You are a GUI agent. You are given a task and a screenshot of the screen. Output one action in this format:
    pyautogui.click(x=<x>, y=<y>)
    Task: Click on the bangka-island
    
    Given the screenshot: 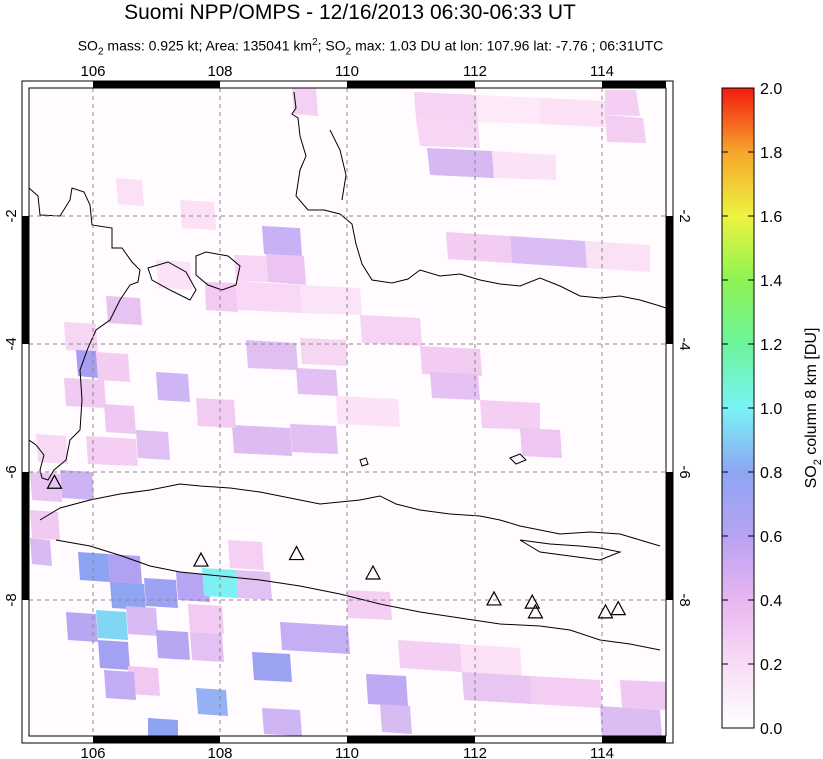 What is the action you would take?
    pyautogui.click(x=172, y=281)
    